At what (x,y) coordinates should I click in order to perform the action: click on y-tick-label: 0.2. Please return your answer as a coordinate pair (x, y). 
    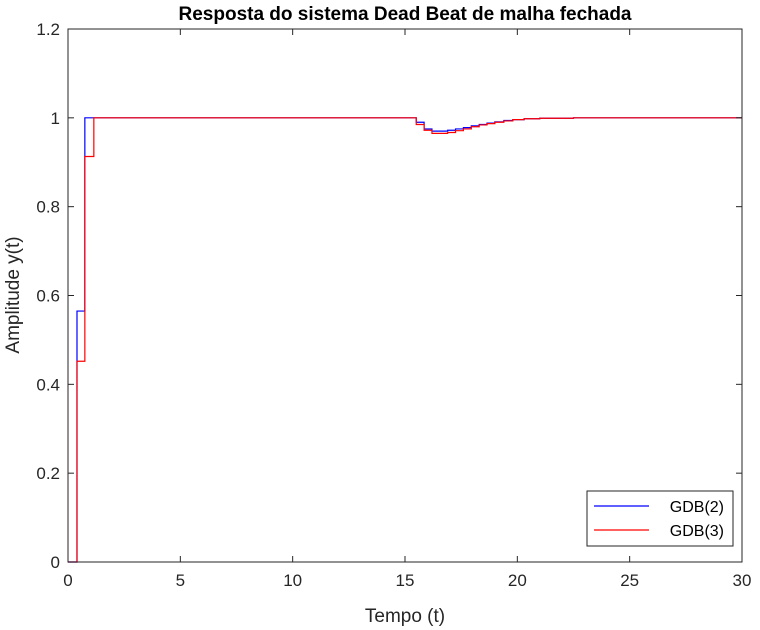
    Looking at the image, I should click on (48, 473).